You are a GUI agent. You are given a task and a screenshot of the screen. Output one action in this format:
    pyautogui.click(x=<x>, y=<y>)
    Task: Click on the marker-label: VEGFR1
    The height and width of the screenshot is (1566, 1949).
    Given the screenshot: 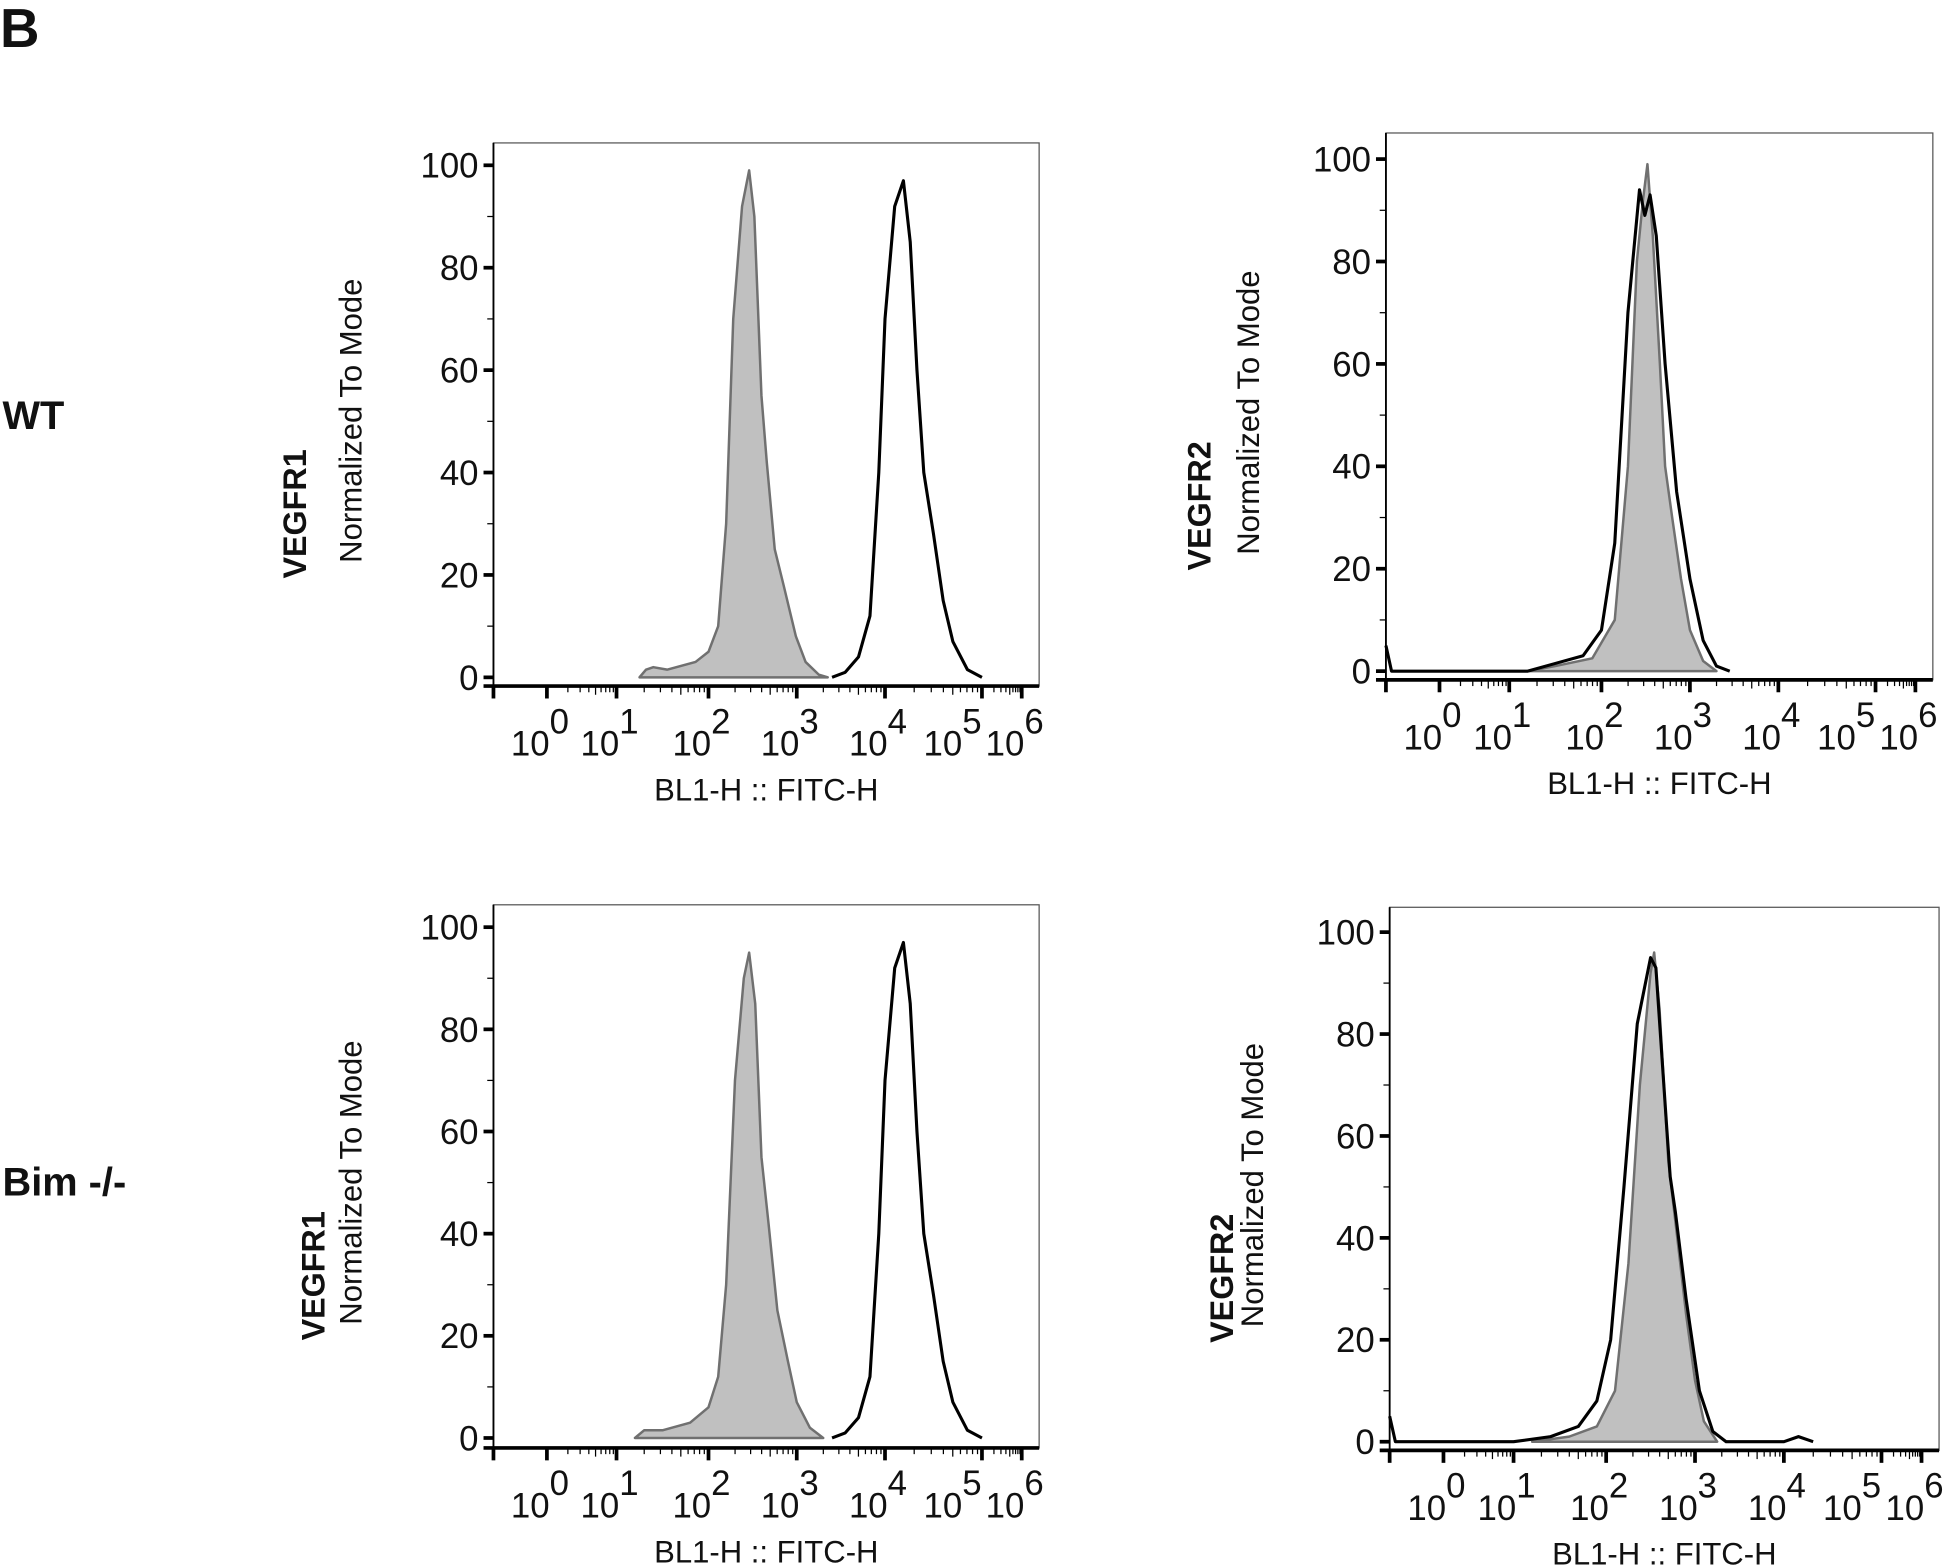 What is the action you would take?
    pyautogui.click(x=295, y=513)
    